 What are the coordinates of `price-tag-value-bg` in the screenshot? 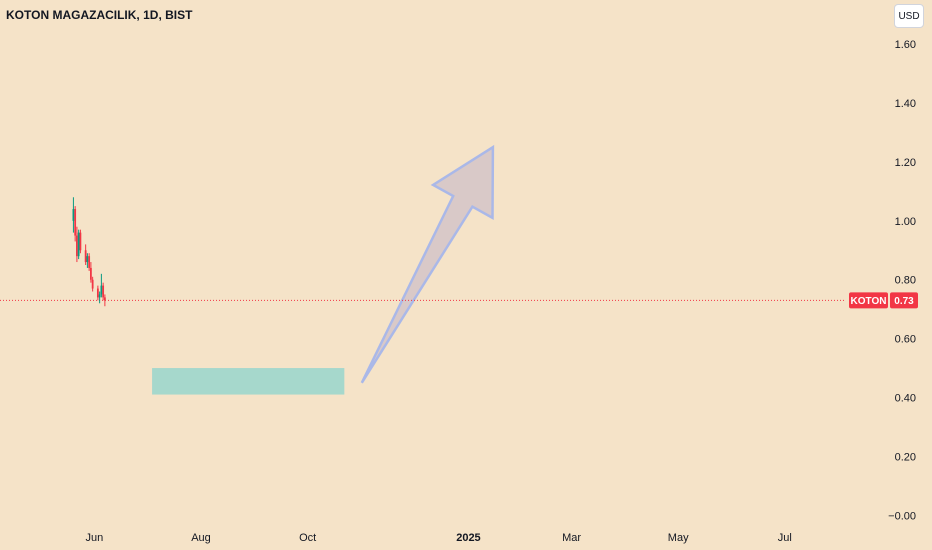 It's located at (904, 300).